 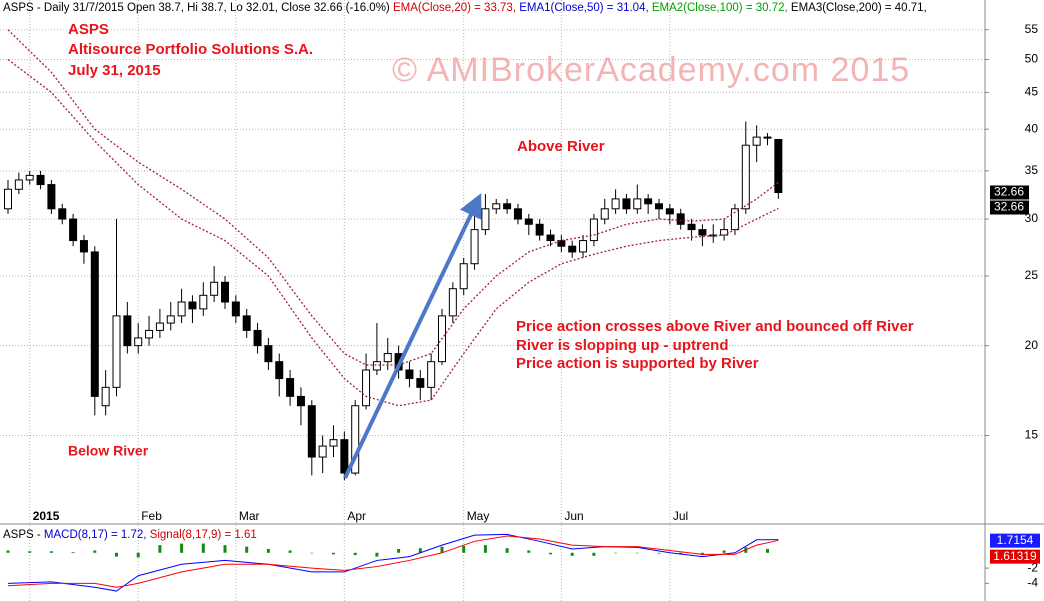 I want to click on y-tick-label: 25, so click(x=1032, y=275).